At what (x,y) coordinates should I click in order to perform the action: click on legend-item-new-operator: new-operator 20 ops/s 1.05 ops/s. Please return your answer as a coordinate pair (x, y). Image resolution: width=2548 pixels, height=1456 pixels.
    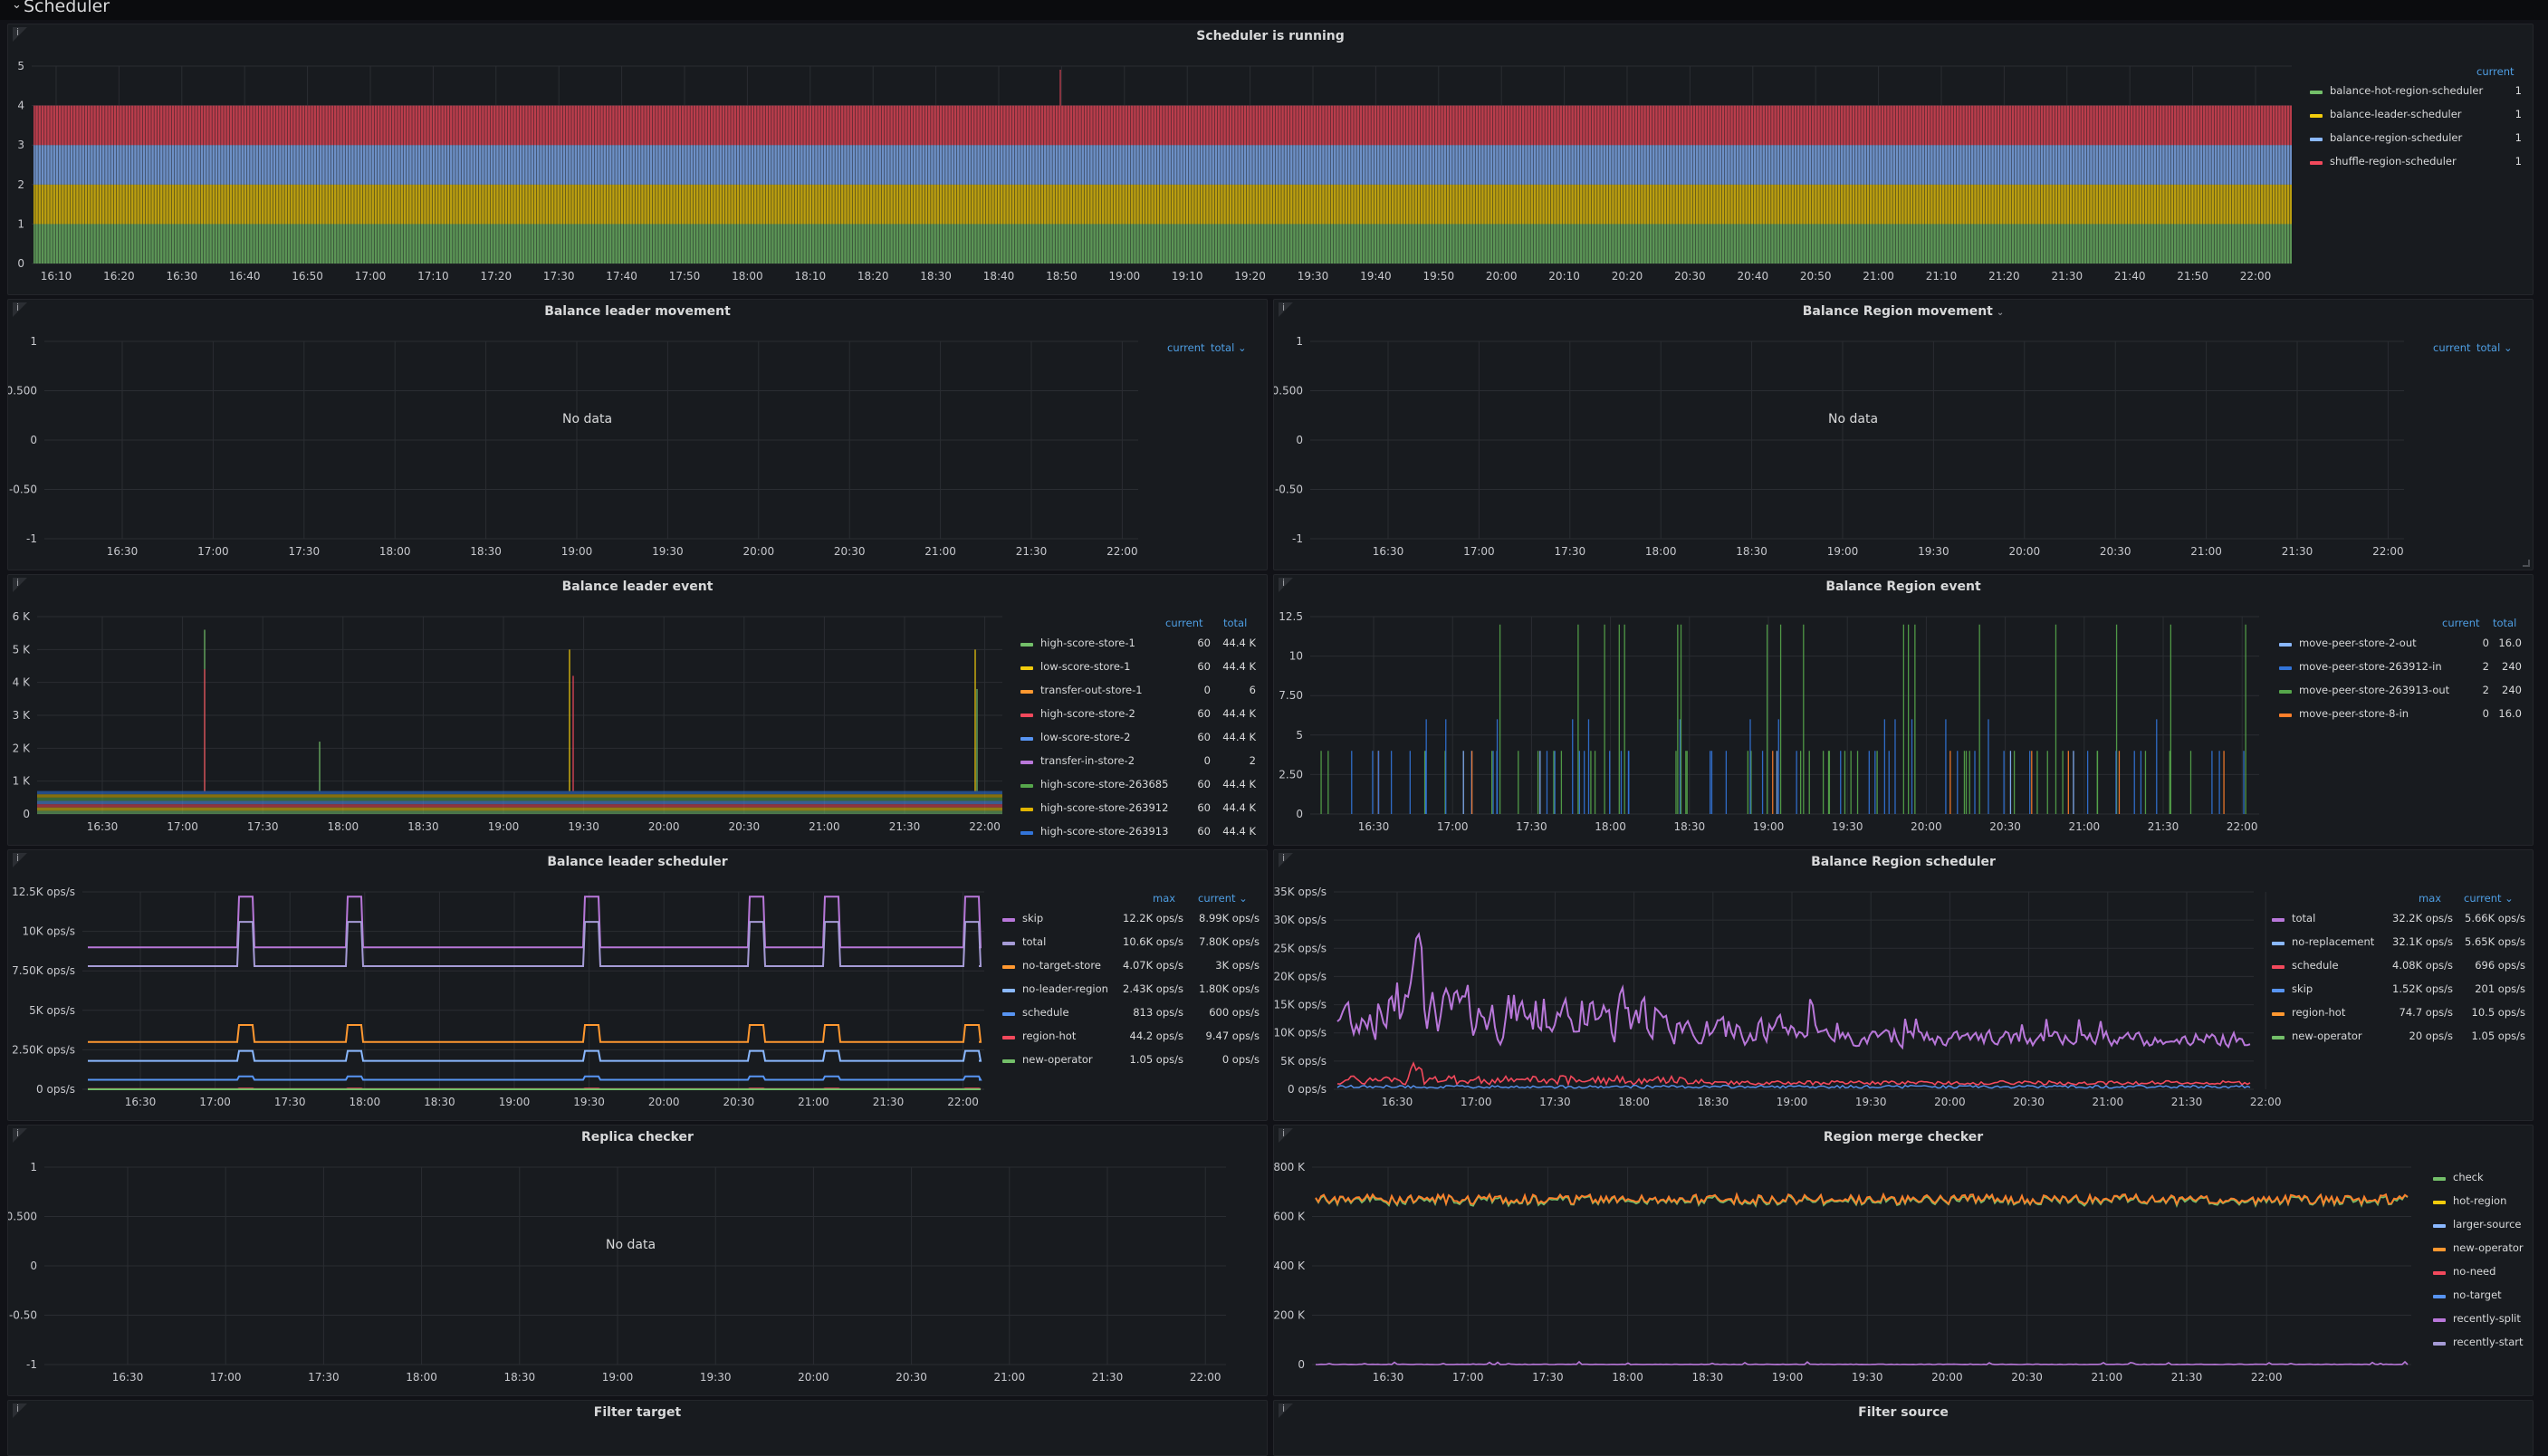
    Looking at the image, I should click on (2399, 1038).